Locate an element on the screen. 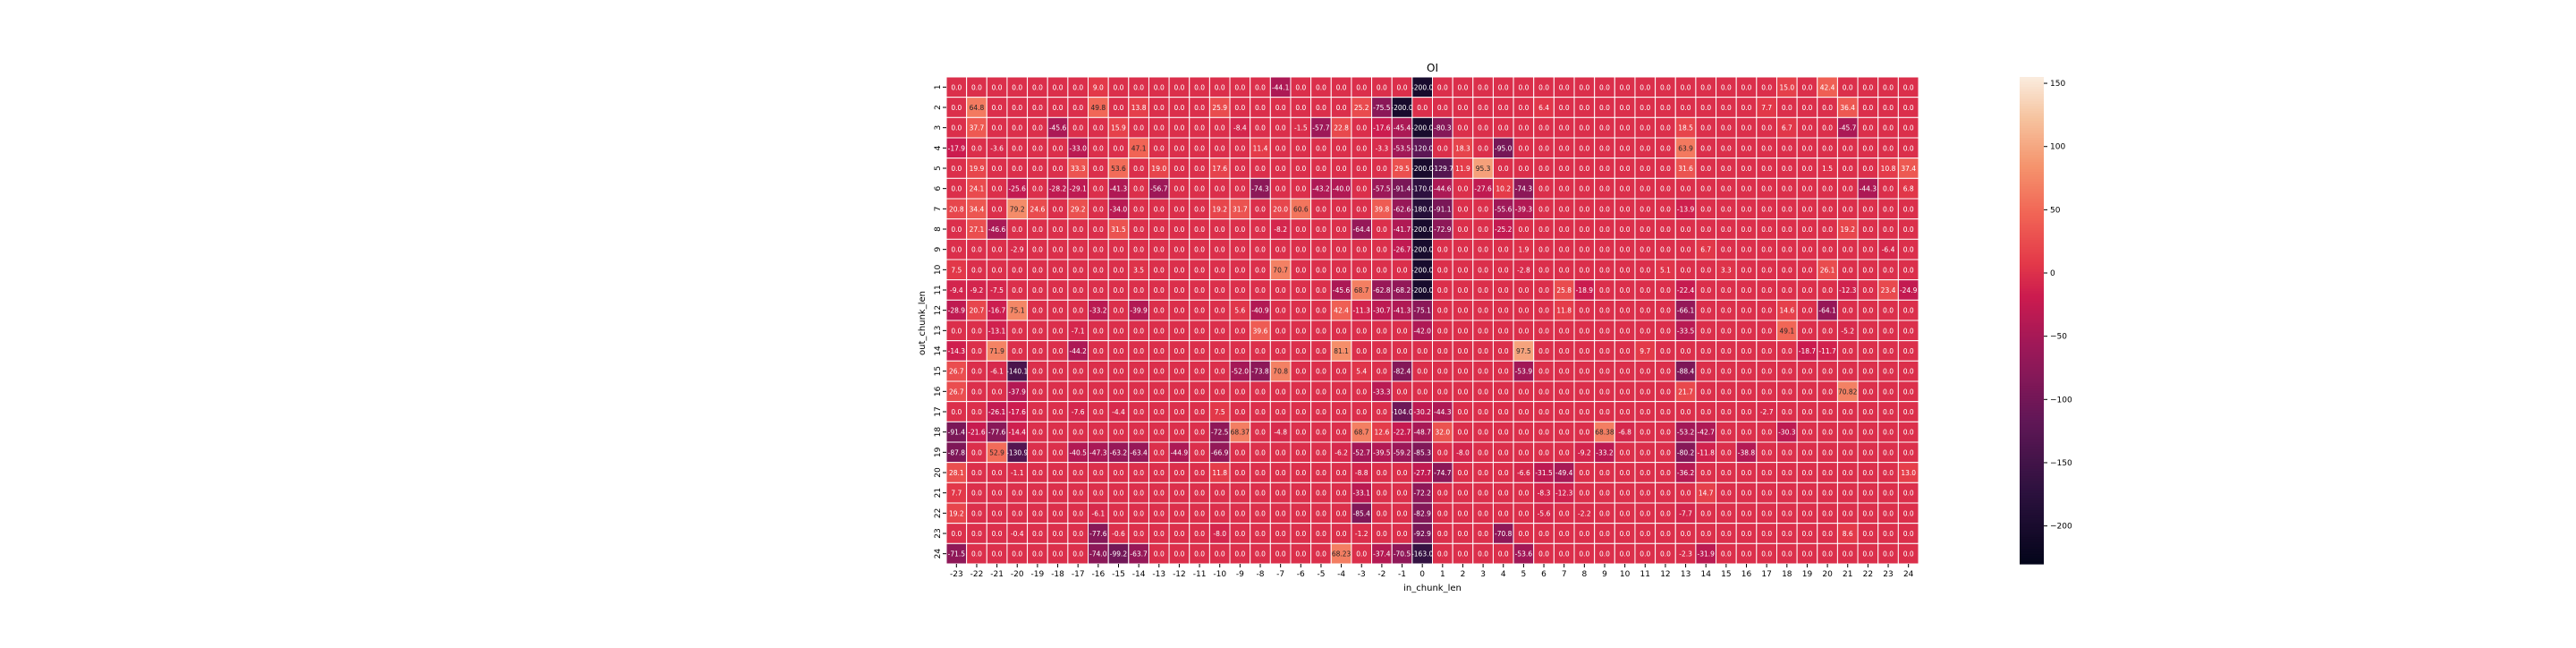 Image resolution: width=2576 pixels, height=648 pixels. cell-value-label: -34.0 is located at coordinates (1119, 209).